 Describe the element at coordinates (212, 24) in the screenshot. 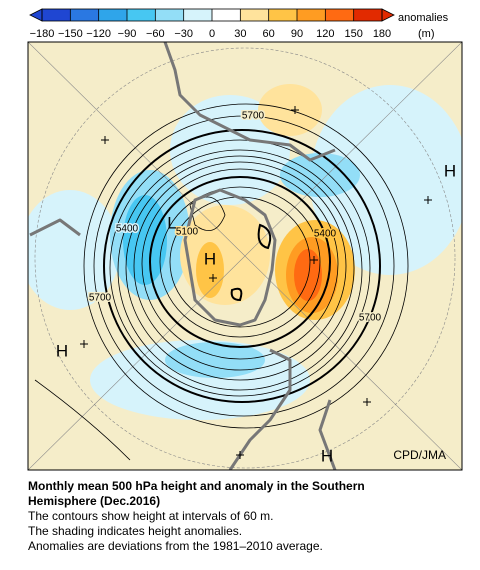

I see `colorbar: −180 −150 −120 −90 −60 −30 0 30 60 90 120 150 180` at that location.